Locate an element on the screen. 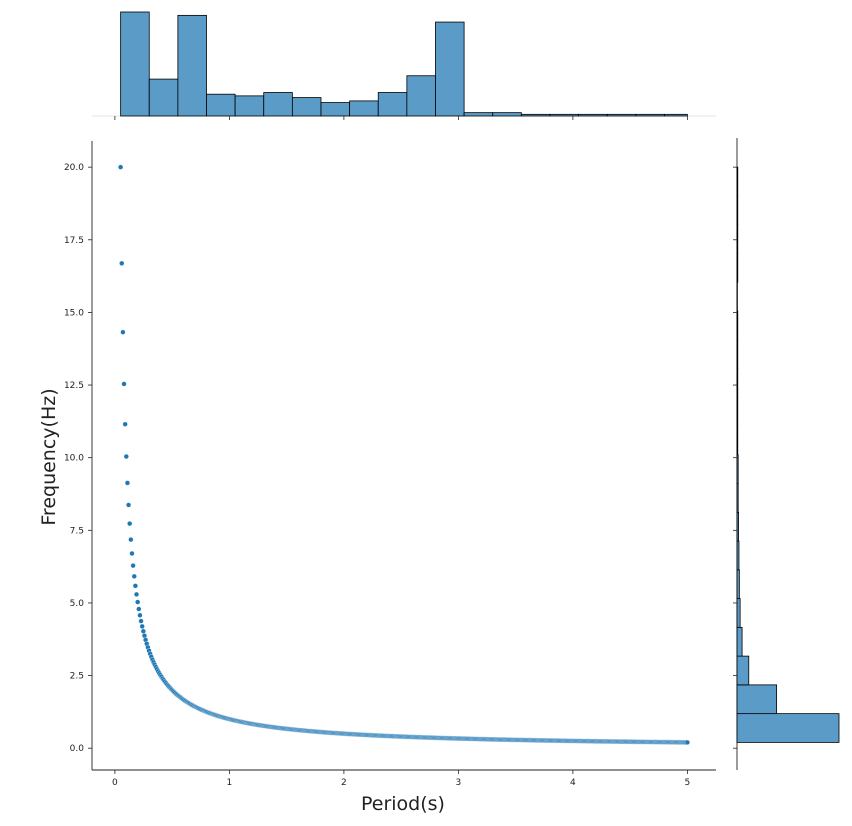 This screenshot has width=852, height=826. y-tick-label: 12.5 is located at coordinates (74, 386).